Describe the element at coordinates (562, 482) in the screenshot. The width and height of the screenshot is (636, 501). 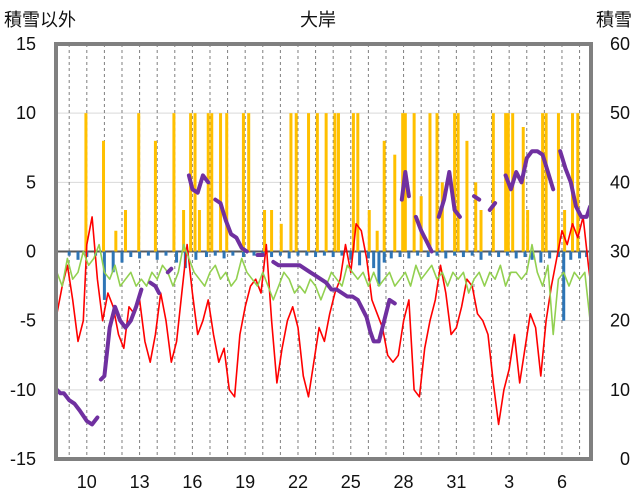
I see `x-tick-label: 6` at that location.